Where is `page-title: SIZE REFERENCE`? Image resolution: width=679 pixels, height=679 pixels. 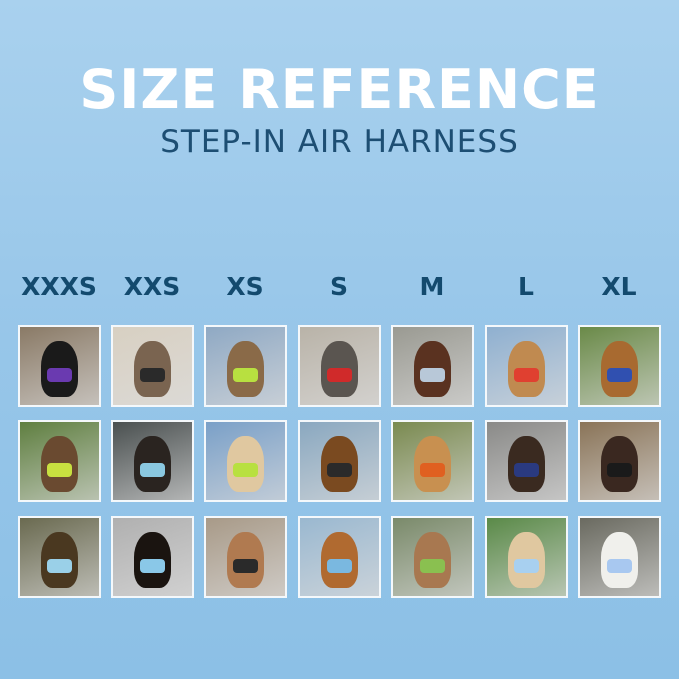 page-title: SIZE REFERENCE is located at coordinates (339, 89).